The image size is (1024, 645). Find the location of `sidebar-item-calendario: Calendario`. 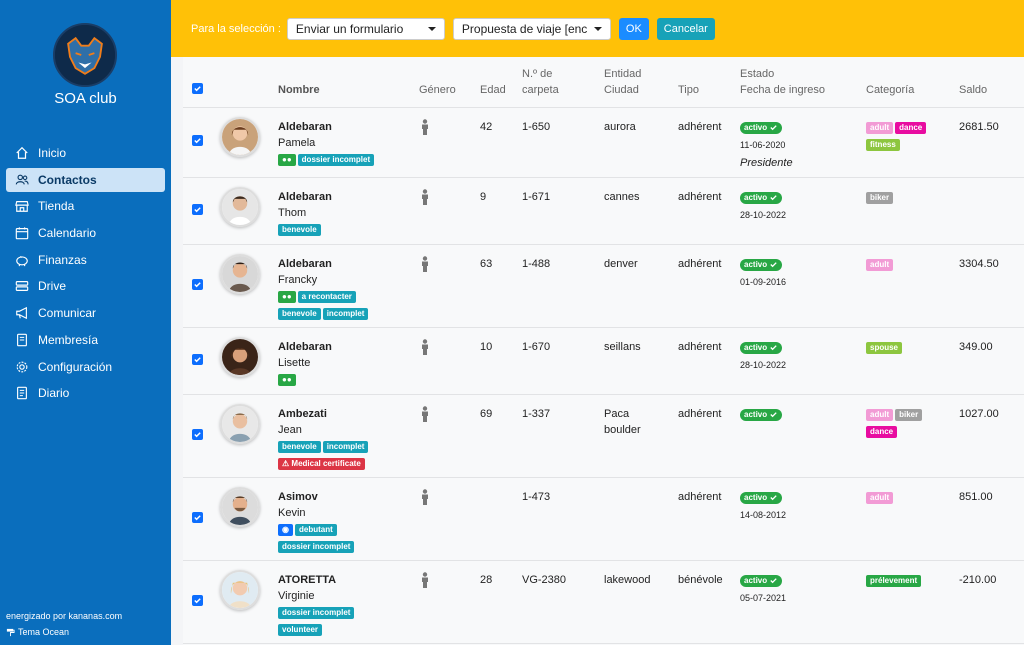

sidebar-item-calendario: Calendario is located at coordinates (85, 233).